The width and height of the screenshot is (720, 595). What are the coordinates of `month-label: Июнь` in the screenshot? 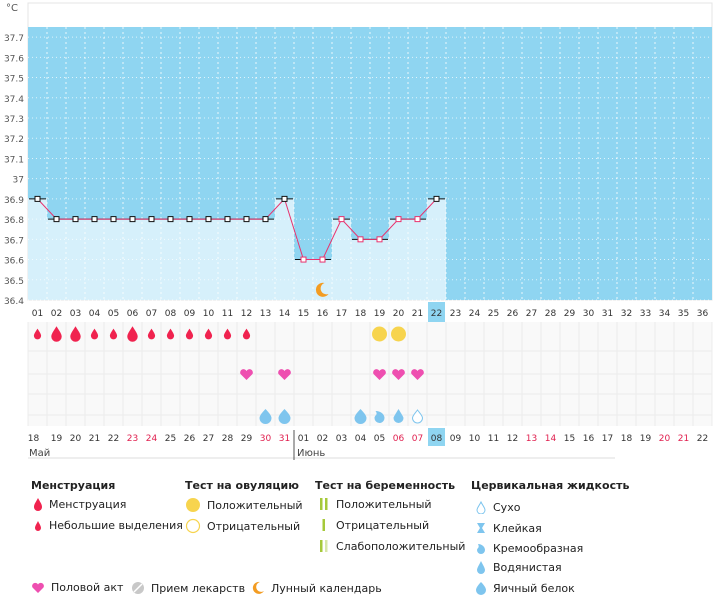 It's located at (311, 453).